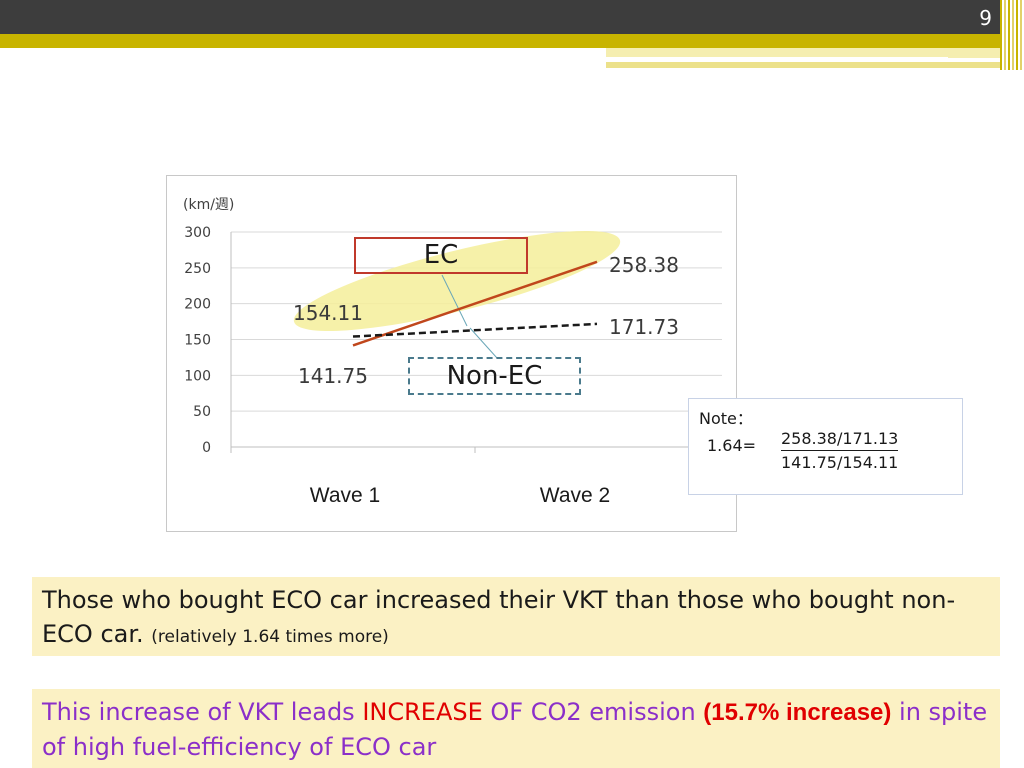 The width and height of the screenshot is (1024, 768). I want to click on decorative-stripes, so click(1012, 35).